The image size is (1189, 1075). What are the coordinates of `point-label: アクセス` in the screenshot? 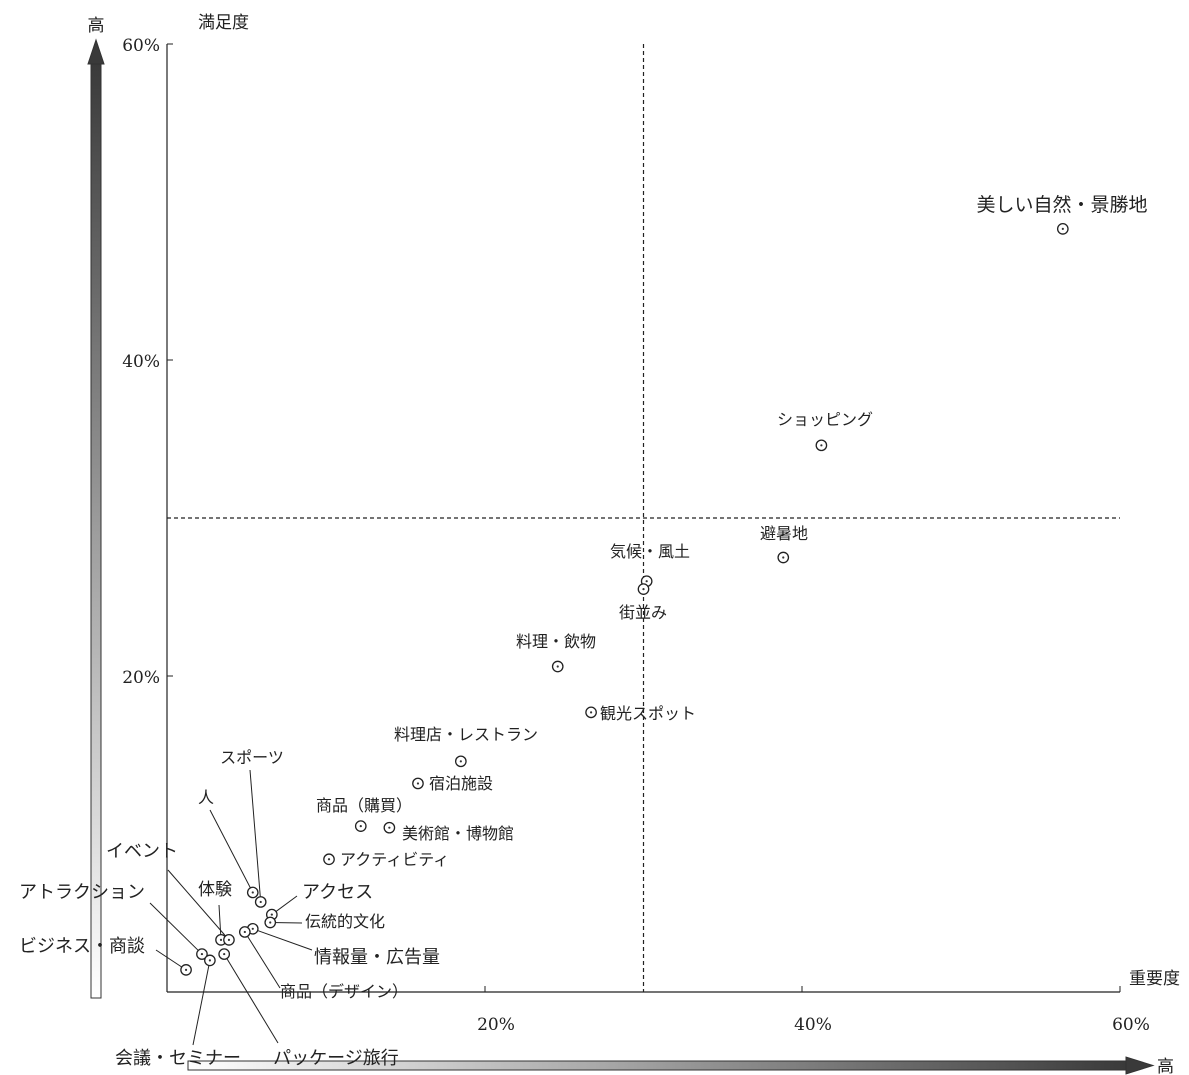 It's located at (337, 892).